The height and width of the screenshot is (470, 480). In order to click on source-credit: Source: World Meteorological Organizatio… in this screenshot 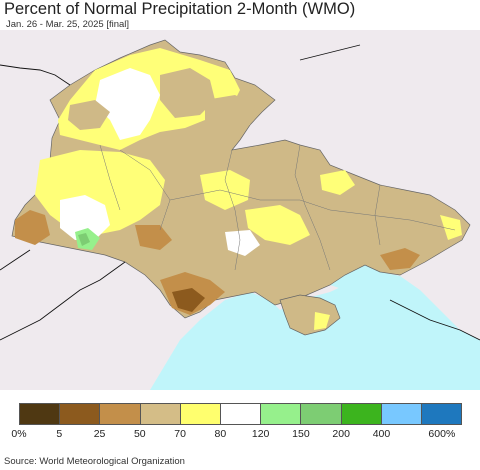, I will do `click(94, 461)`.